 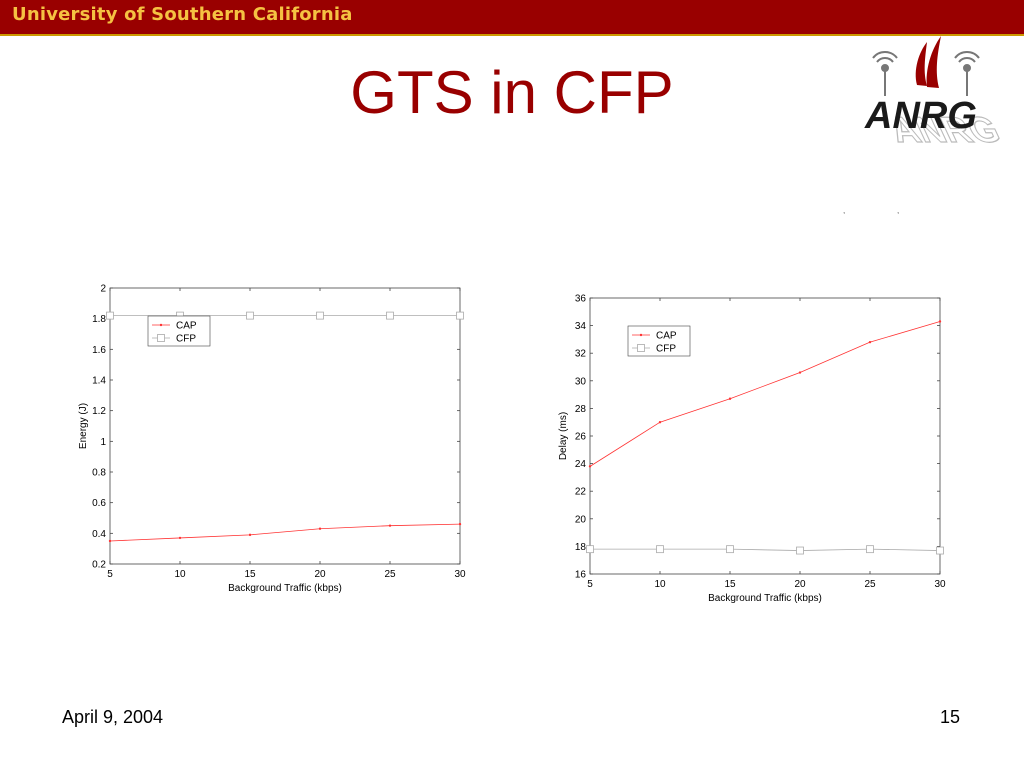 I want to click on y-tick-label: 32, so click(x=581, y=354).